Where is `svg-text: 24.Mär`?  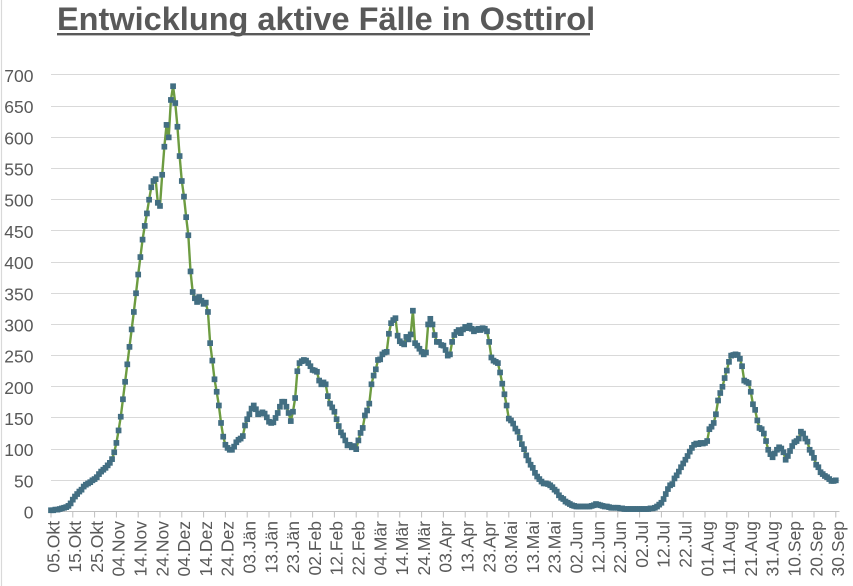
svg-text: 24.Mär is located at coordinates (424, 548).